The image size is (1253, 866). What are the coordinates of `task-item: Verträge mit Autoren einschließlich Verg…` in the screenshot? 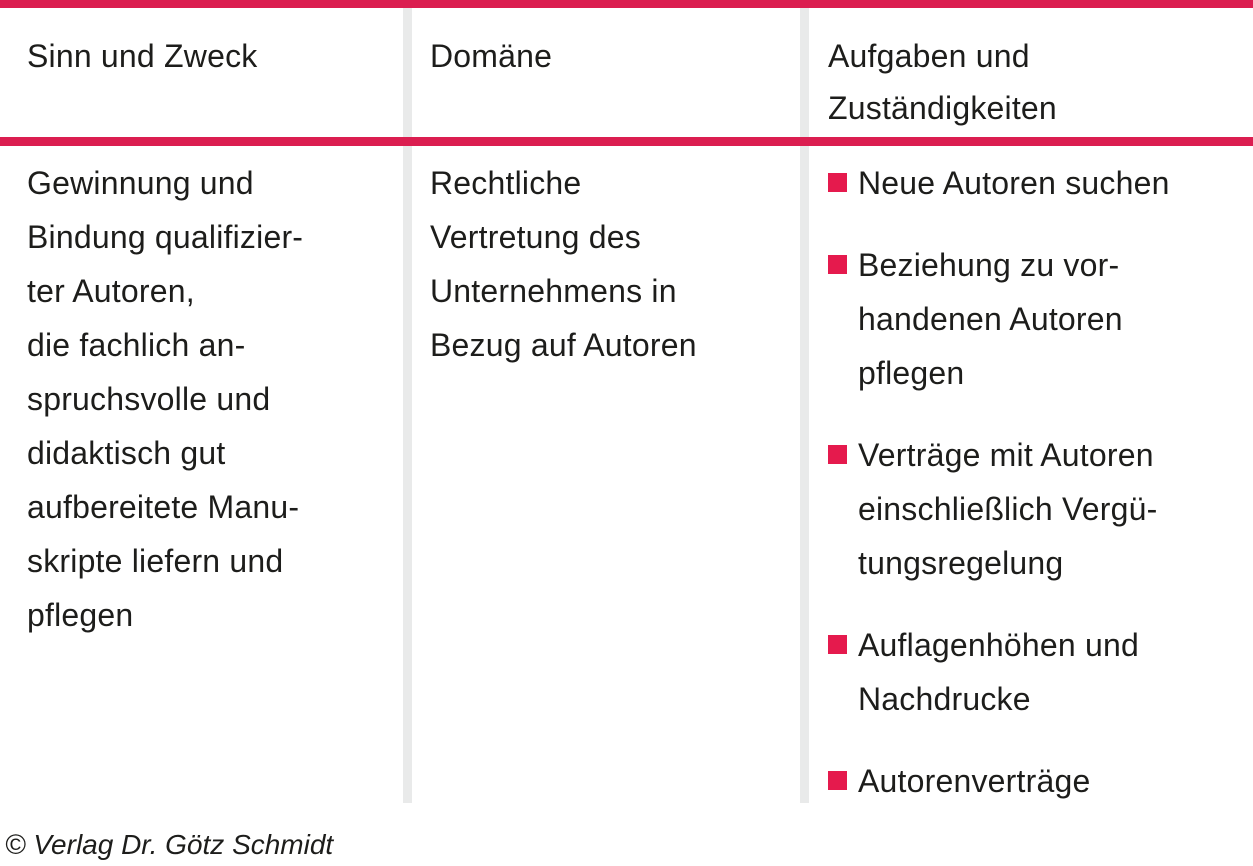 It's located at (1038, 509).